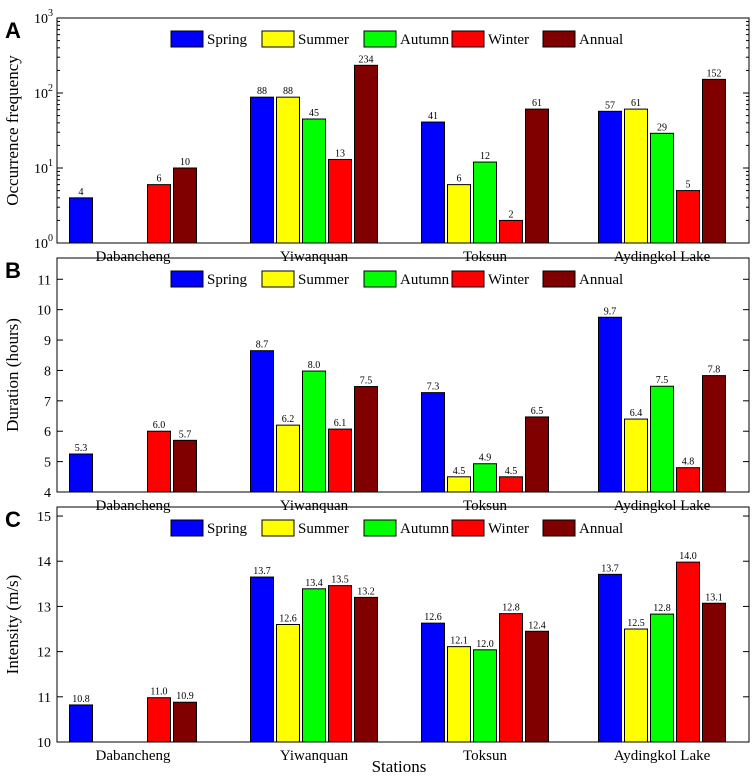 The image size is (754, 778). What do you see at coordinates (433, 617) in the screenshot?
I see `data-label: 12.6` at bounding box center [433, 617].